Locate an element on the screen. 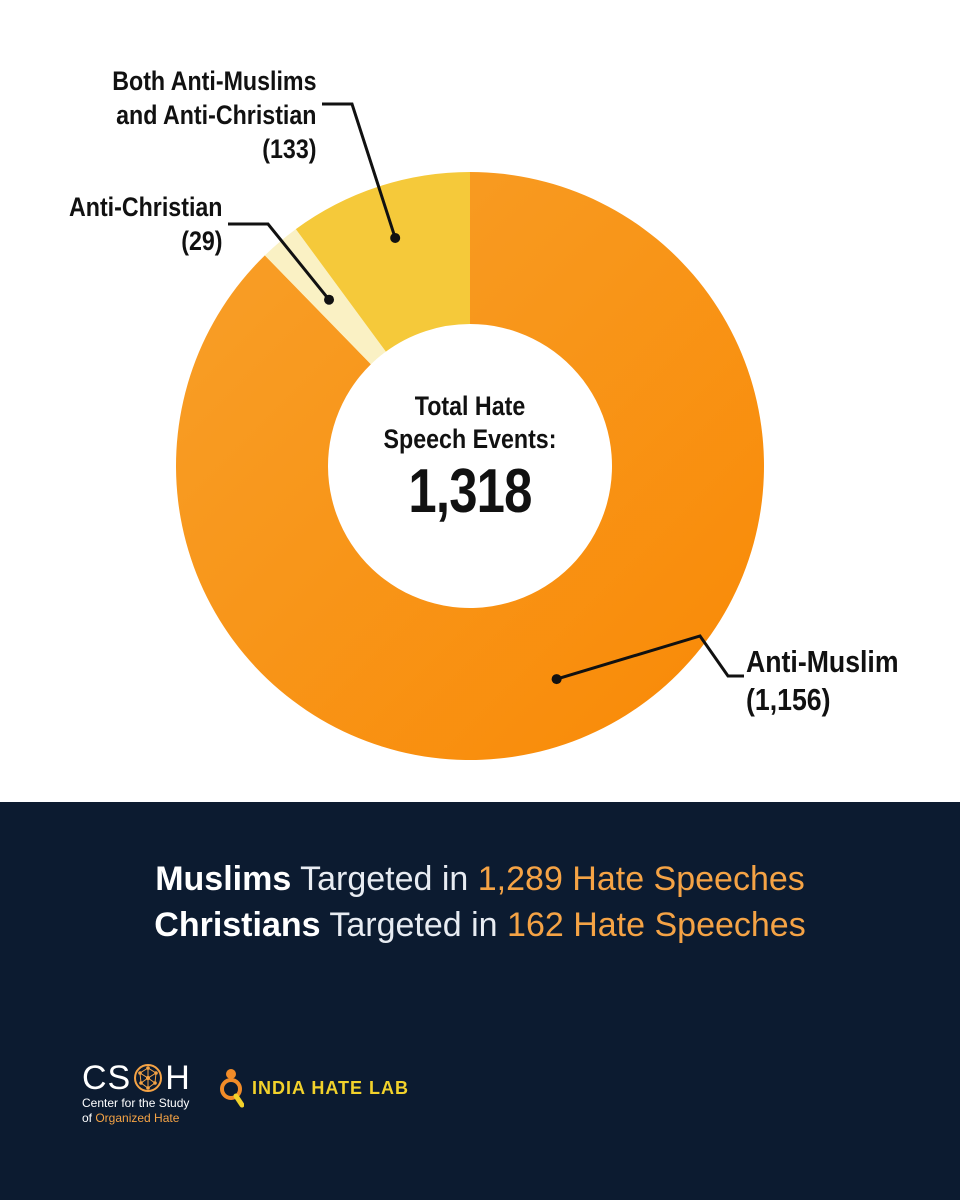 This screenshot has width=960, height=1200. csoh-subtitle-line2: of Organized Hate is located at coordinates (142, 1118).